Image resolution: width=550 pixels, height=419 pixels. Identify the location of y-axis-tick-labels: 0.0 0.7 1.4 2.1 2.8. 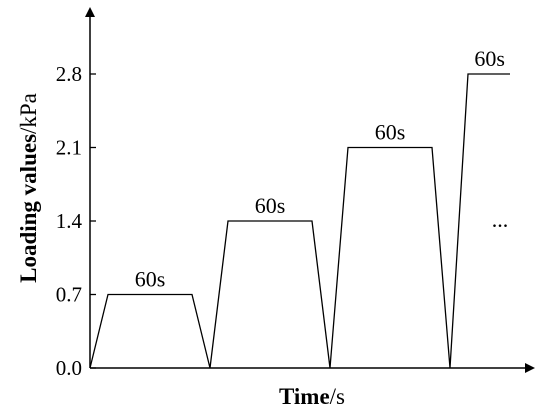
(69, 221).